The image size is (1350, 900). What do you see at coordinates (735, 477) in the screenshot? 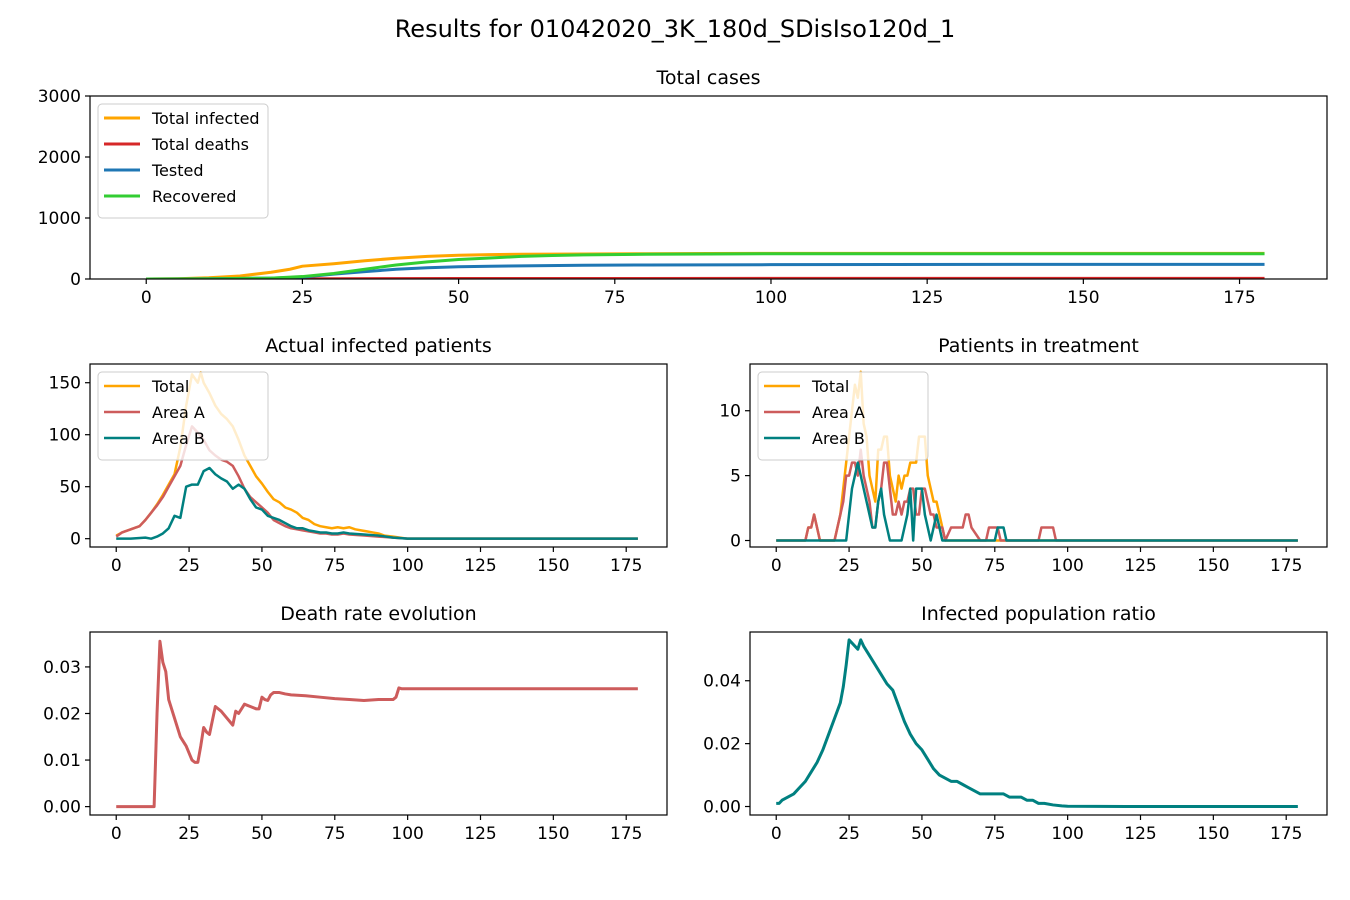
I see `patients-treatment-ytick-label: 5` at bounding box center [735, 477].